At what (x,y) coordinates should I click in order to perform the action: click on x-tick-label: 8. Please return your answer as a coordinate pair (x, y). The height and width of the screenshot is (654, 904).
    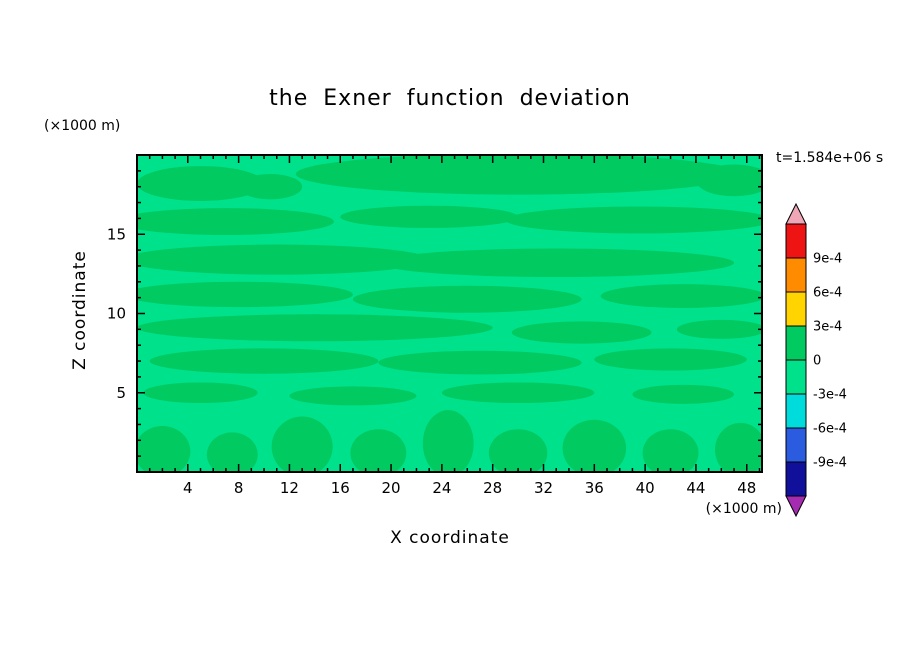
    Looking at the image, I should click on (239, 488).